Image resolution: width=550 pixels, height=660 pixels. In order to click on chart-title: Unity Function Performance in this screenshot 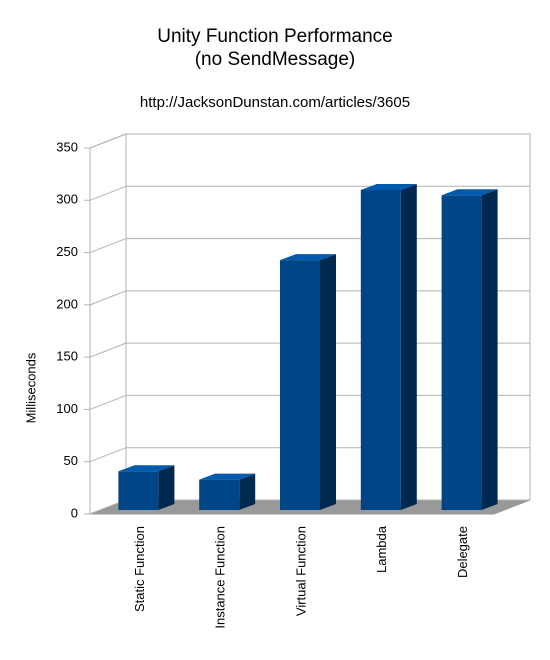, I will do `click(275, 36)`.